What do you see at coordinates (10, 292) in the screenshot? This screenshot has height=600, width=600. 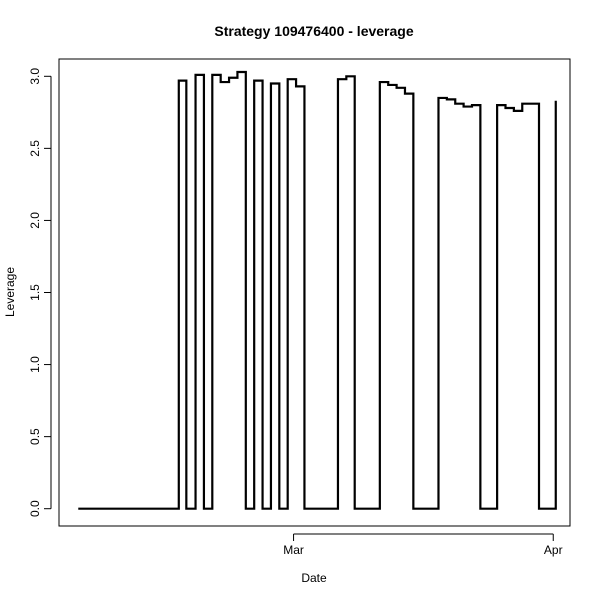 I see `y-axis-label: Leverage` at bounding box center [10, 292].